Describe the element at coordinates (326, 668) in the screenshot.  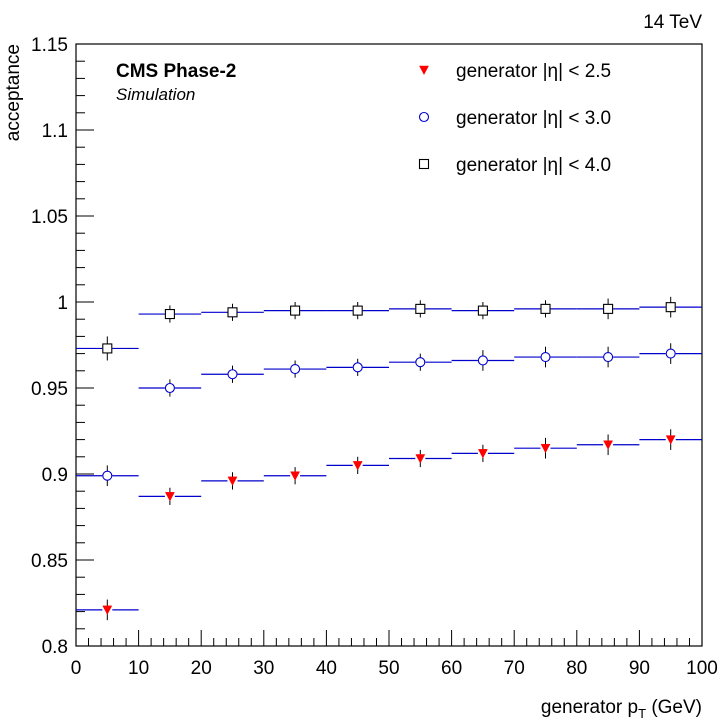
I see `x-tick-label: 40` at that location.